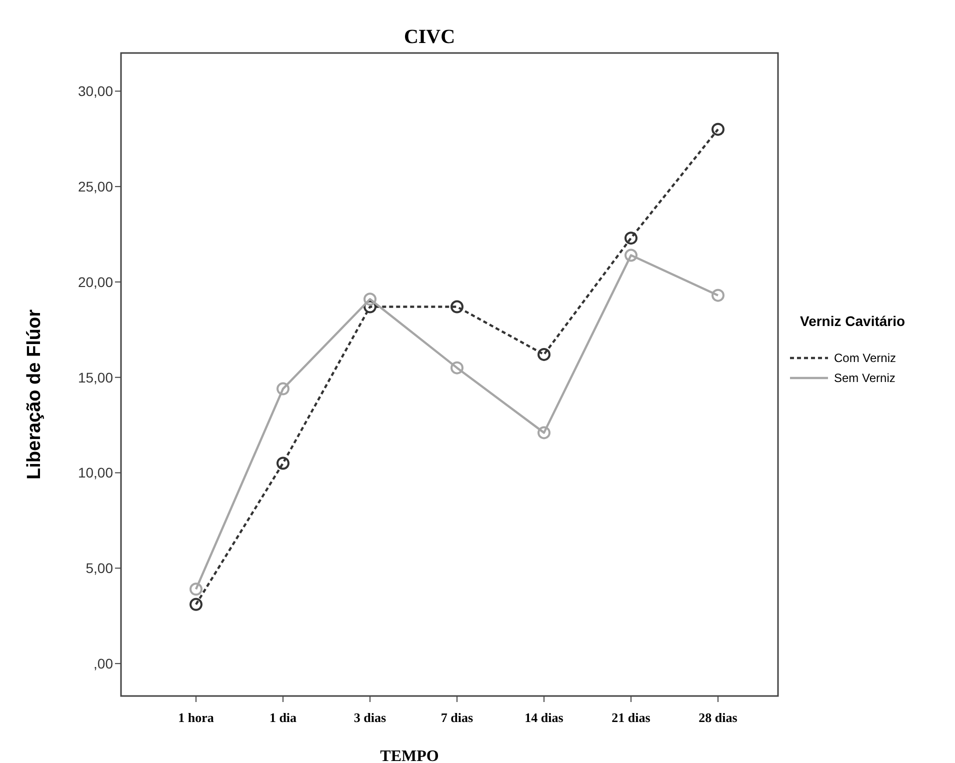 This screenshot has width=955, height=763. What do you see at coordinates (283, 717) in the screenshot?
I see `x-tick-label: 1 dia` at bounding box center [283, 717].